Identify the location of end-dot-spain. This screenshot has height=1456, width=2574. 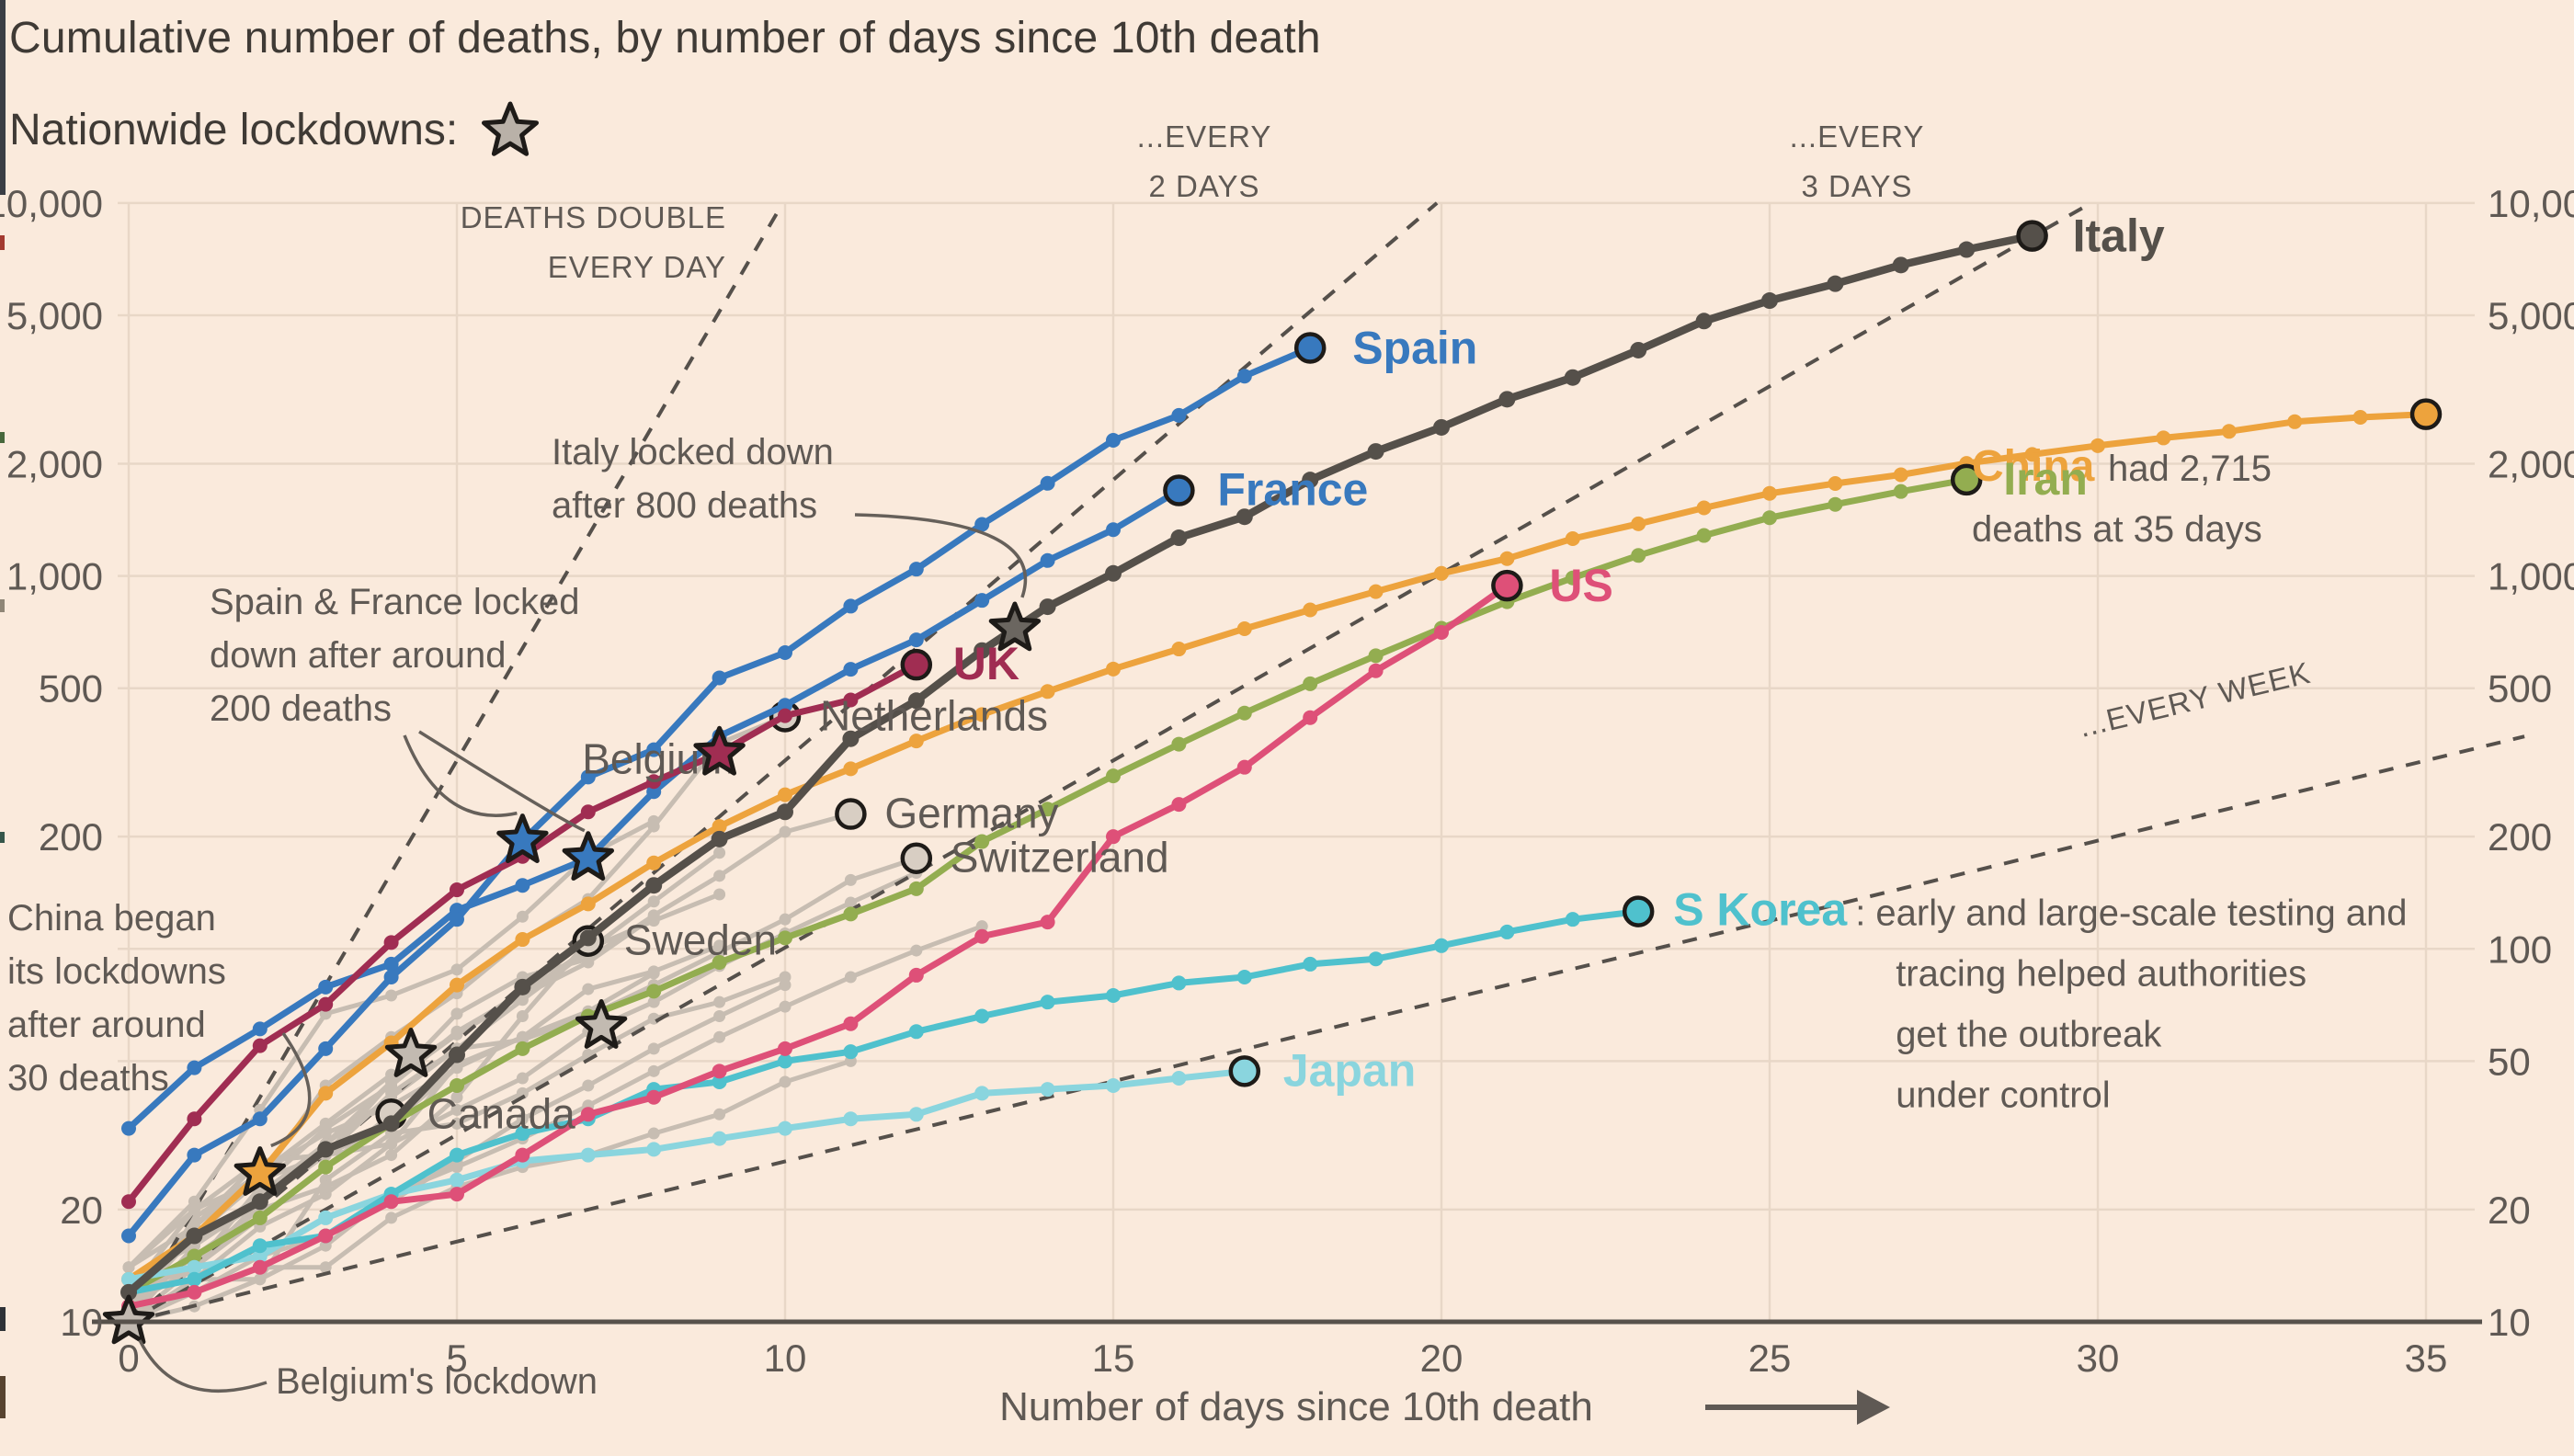
(1310, 348).